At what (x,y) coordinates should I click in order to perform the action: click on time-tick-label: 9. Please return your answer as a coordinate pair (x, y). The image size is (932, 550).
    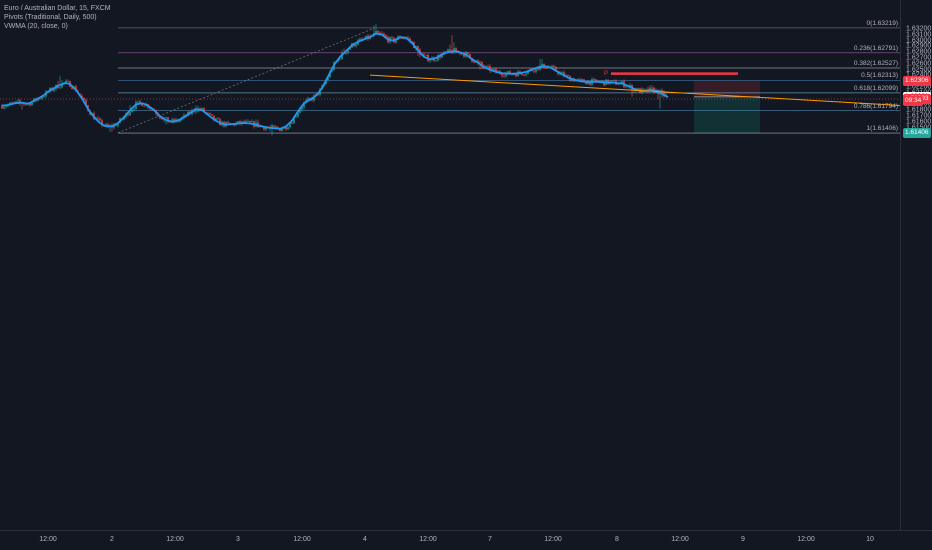
    Looking at the image, I should click on (743, 539).